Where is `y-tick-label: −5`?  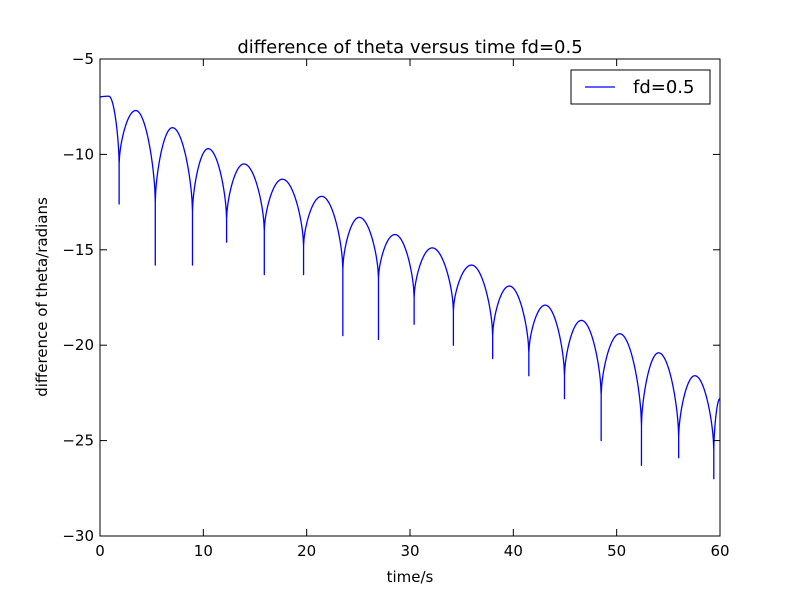
y-tick-label: −5 is located at coordinates (83, 59).